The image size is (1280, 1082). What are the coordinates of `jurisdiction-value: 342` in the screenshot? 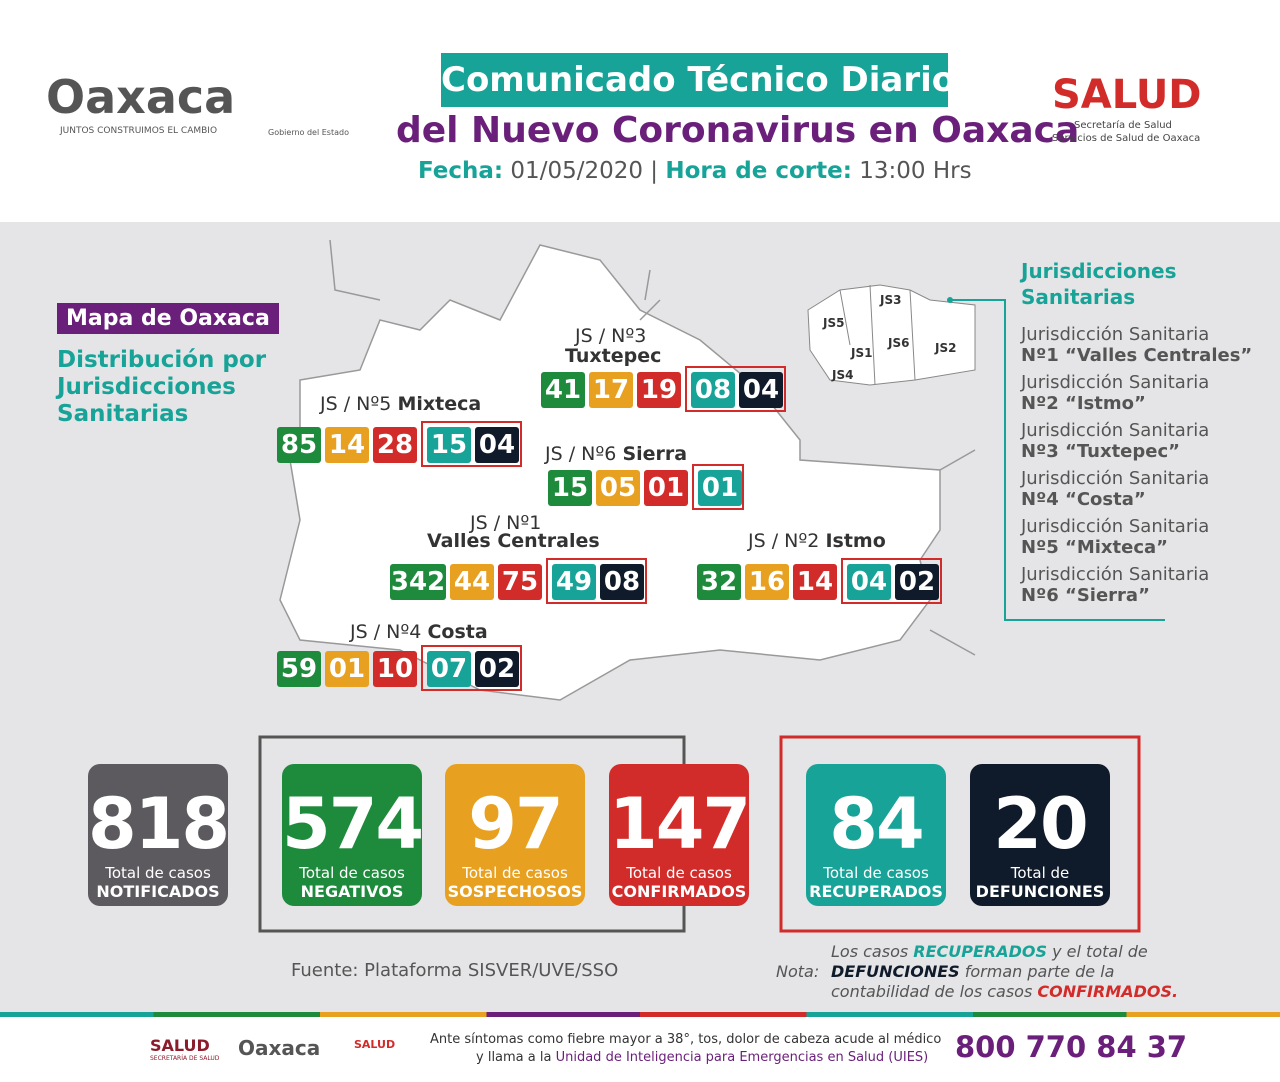 It's located at (418, 582).